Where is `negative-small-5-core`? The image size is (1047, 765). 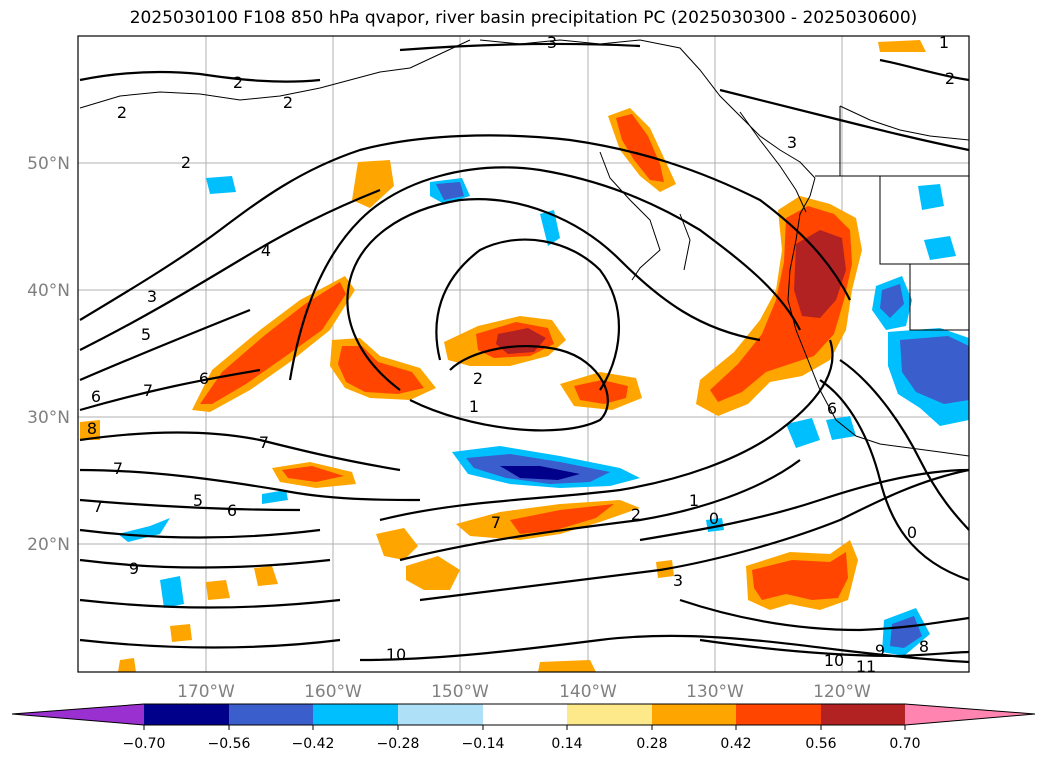
negative-small-5-core is located at coordinates (906, 632).